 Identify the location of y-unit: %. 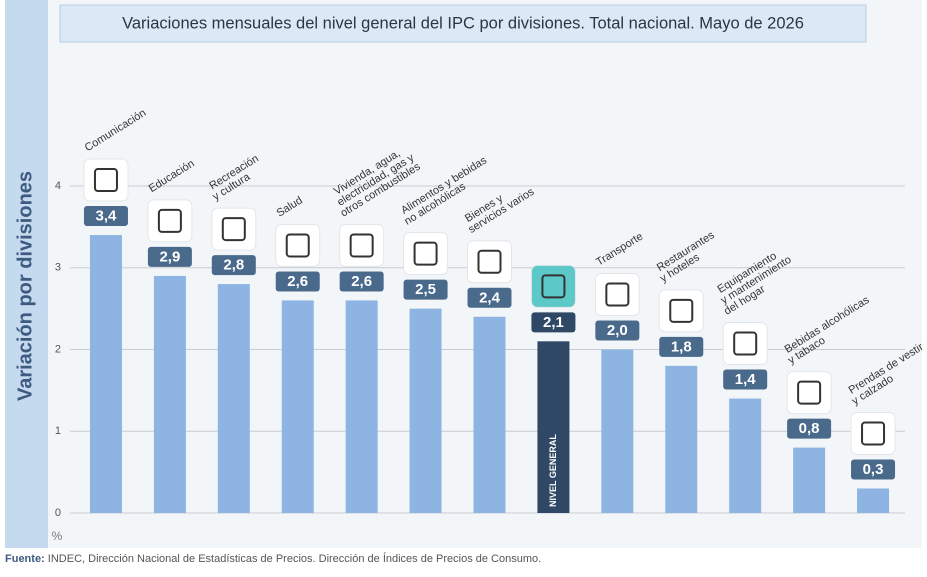
(57, 536).